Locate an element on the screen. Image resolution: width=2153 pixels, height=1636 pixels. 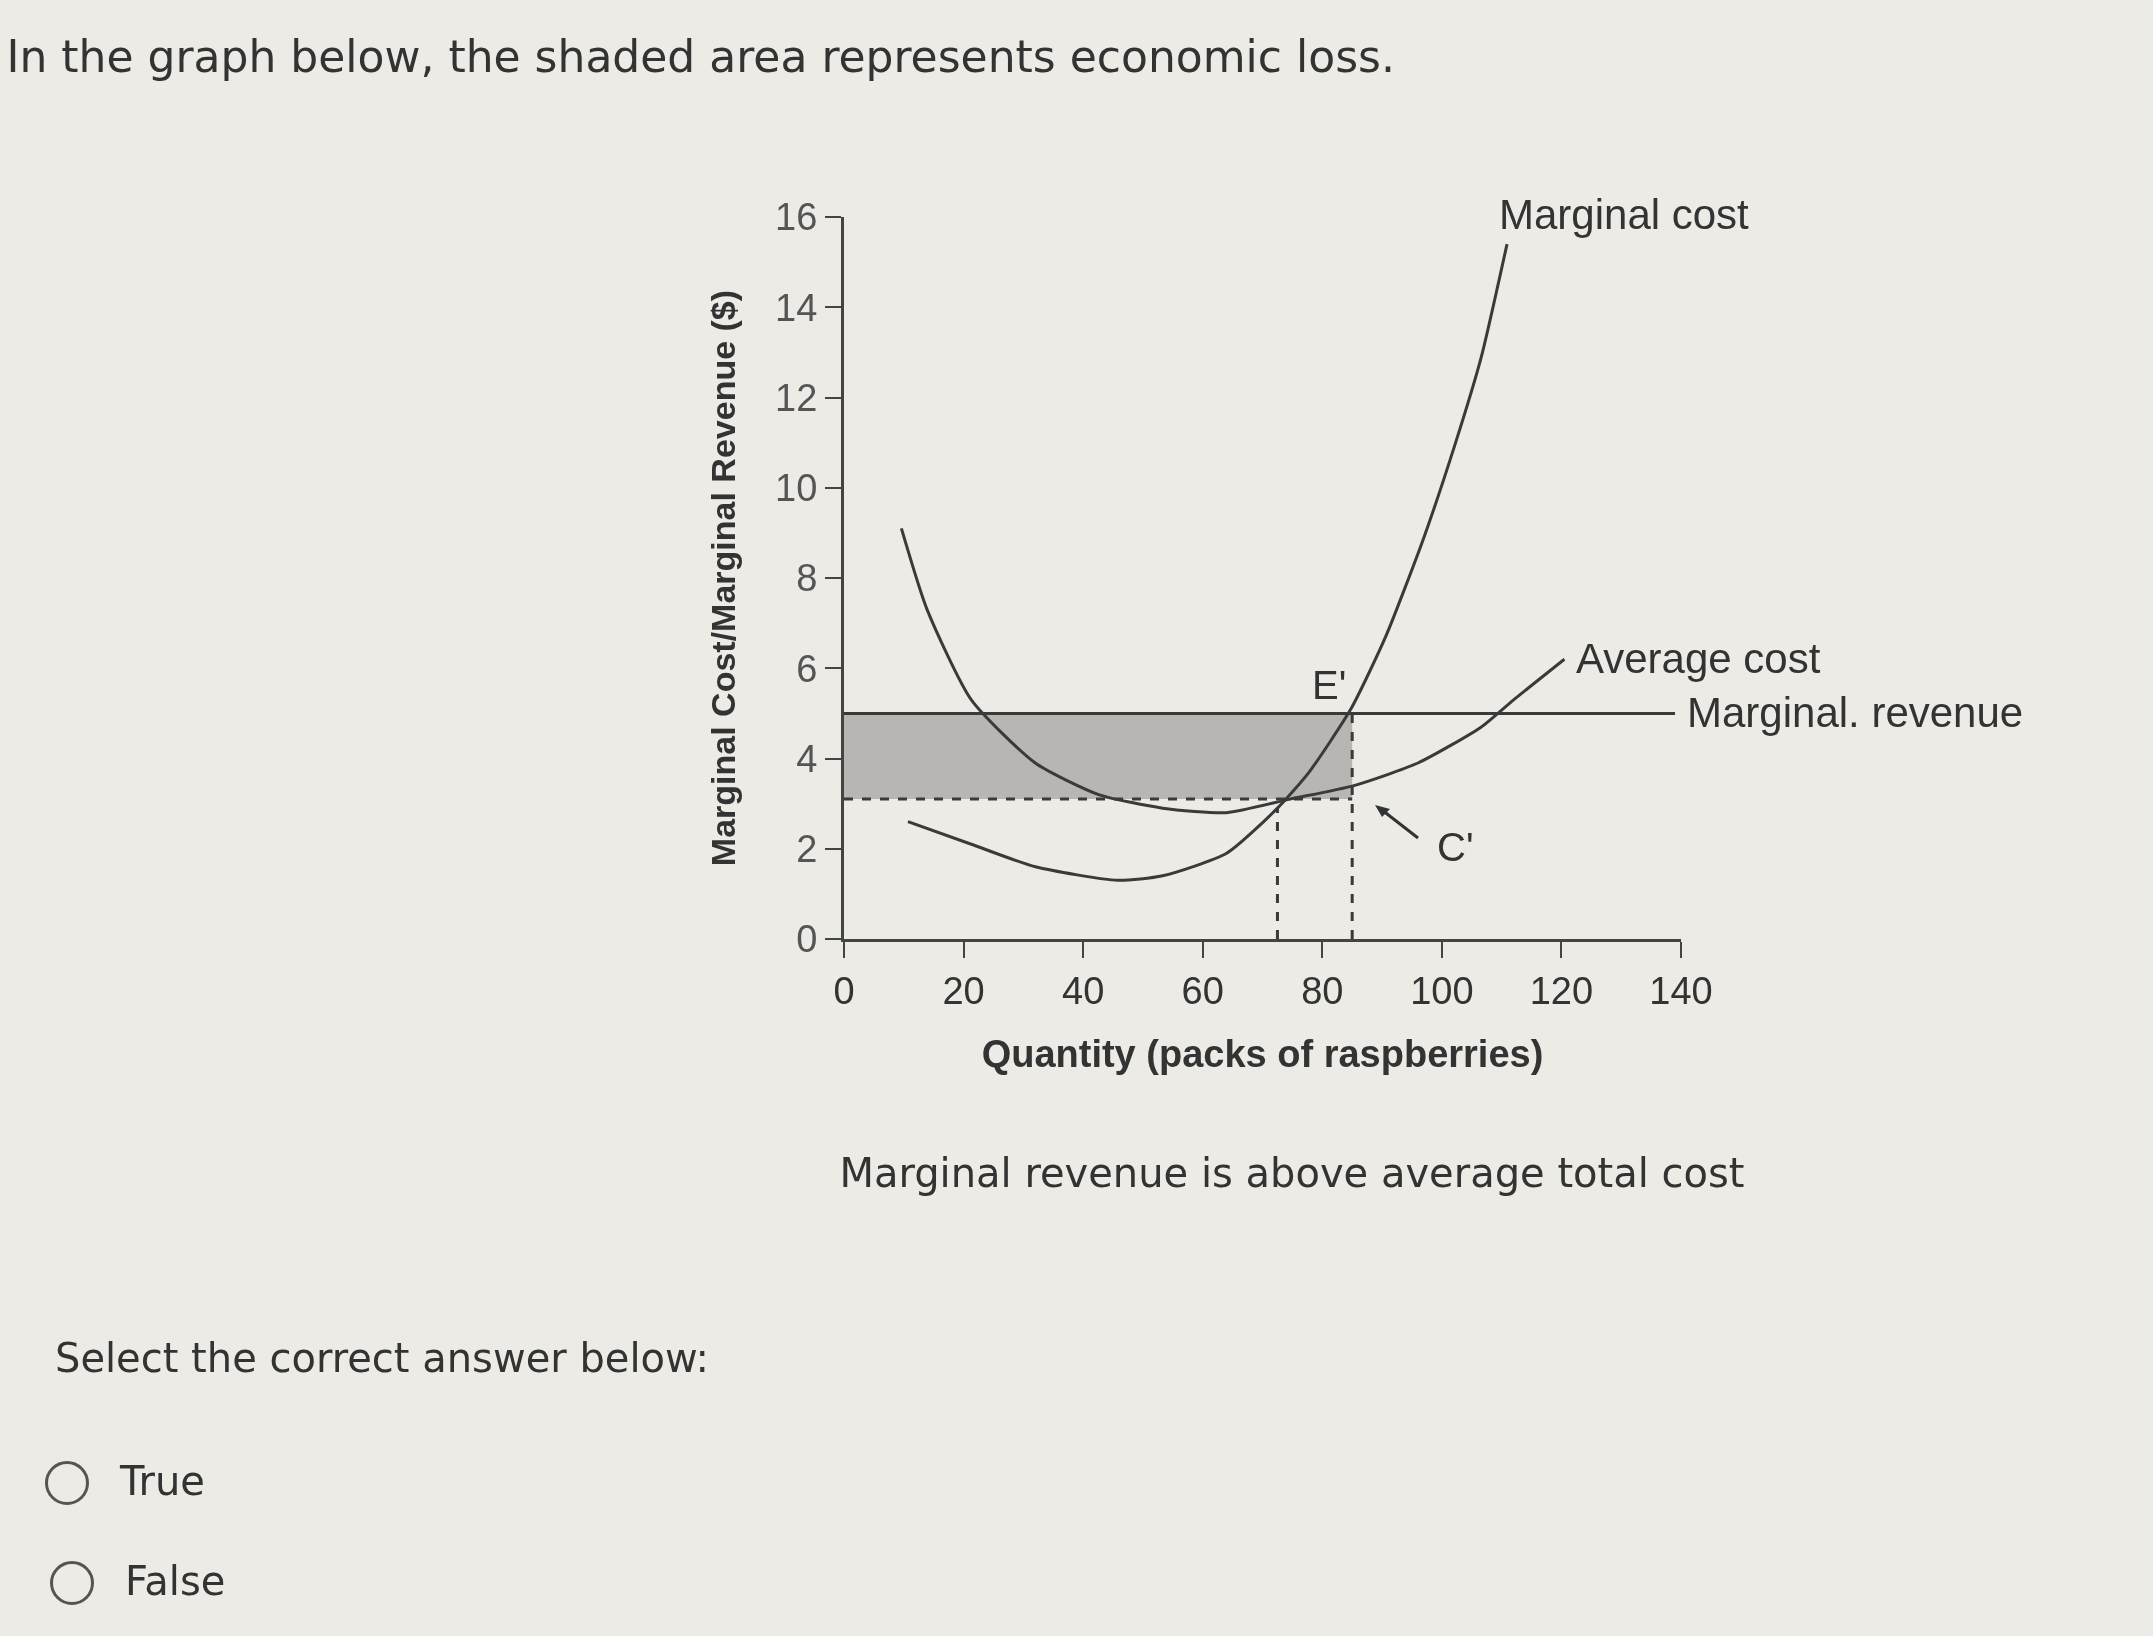
series-label: Marginal cost is located at coordinates (1624, 214).